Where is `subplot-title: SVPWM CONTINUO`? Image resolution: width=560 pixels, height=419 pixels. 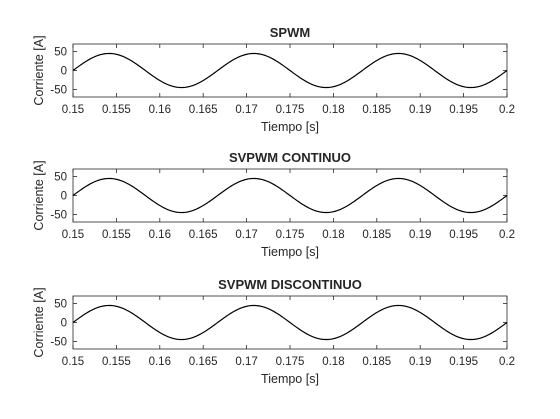 subplot-title: SVPWM CONTINUO is located at coordinates (290, 157).